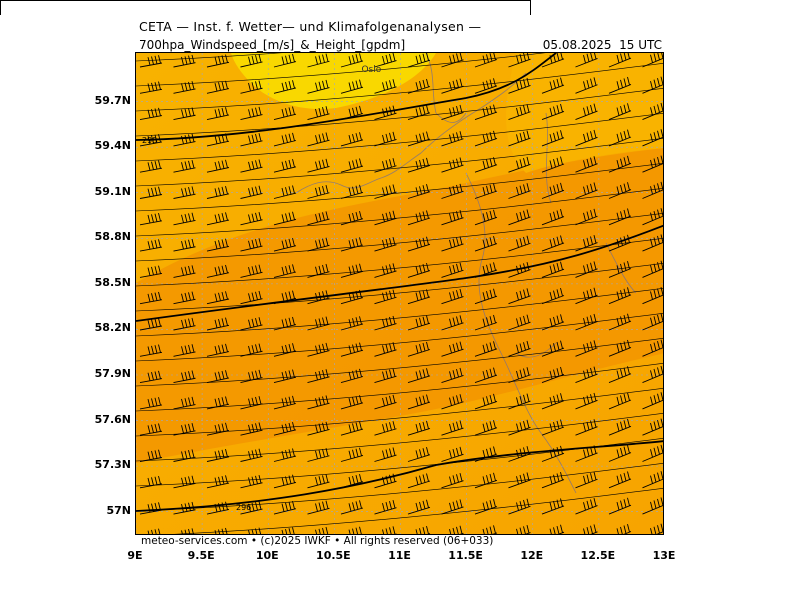 The height and width of the screenshot is (600, 800). I want to click on longitude-tick-label: 9.5E, so click(201, 555).